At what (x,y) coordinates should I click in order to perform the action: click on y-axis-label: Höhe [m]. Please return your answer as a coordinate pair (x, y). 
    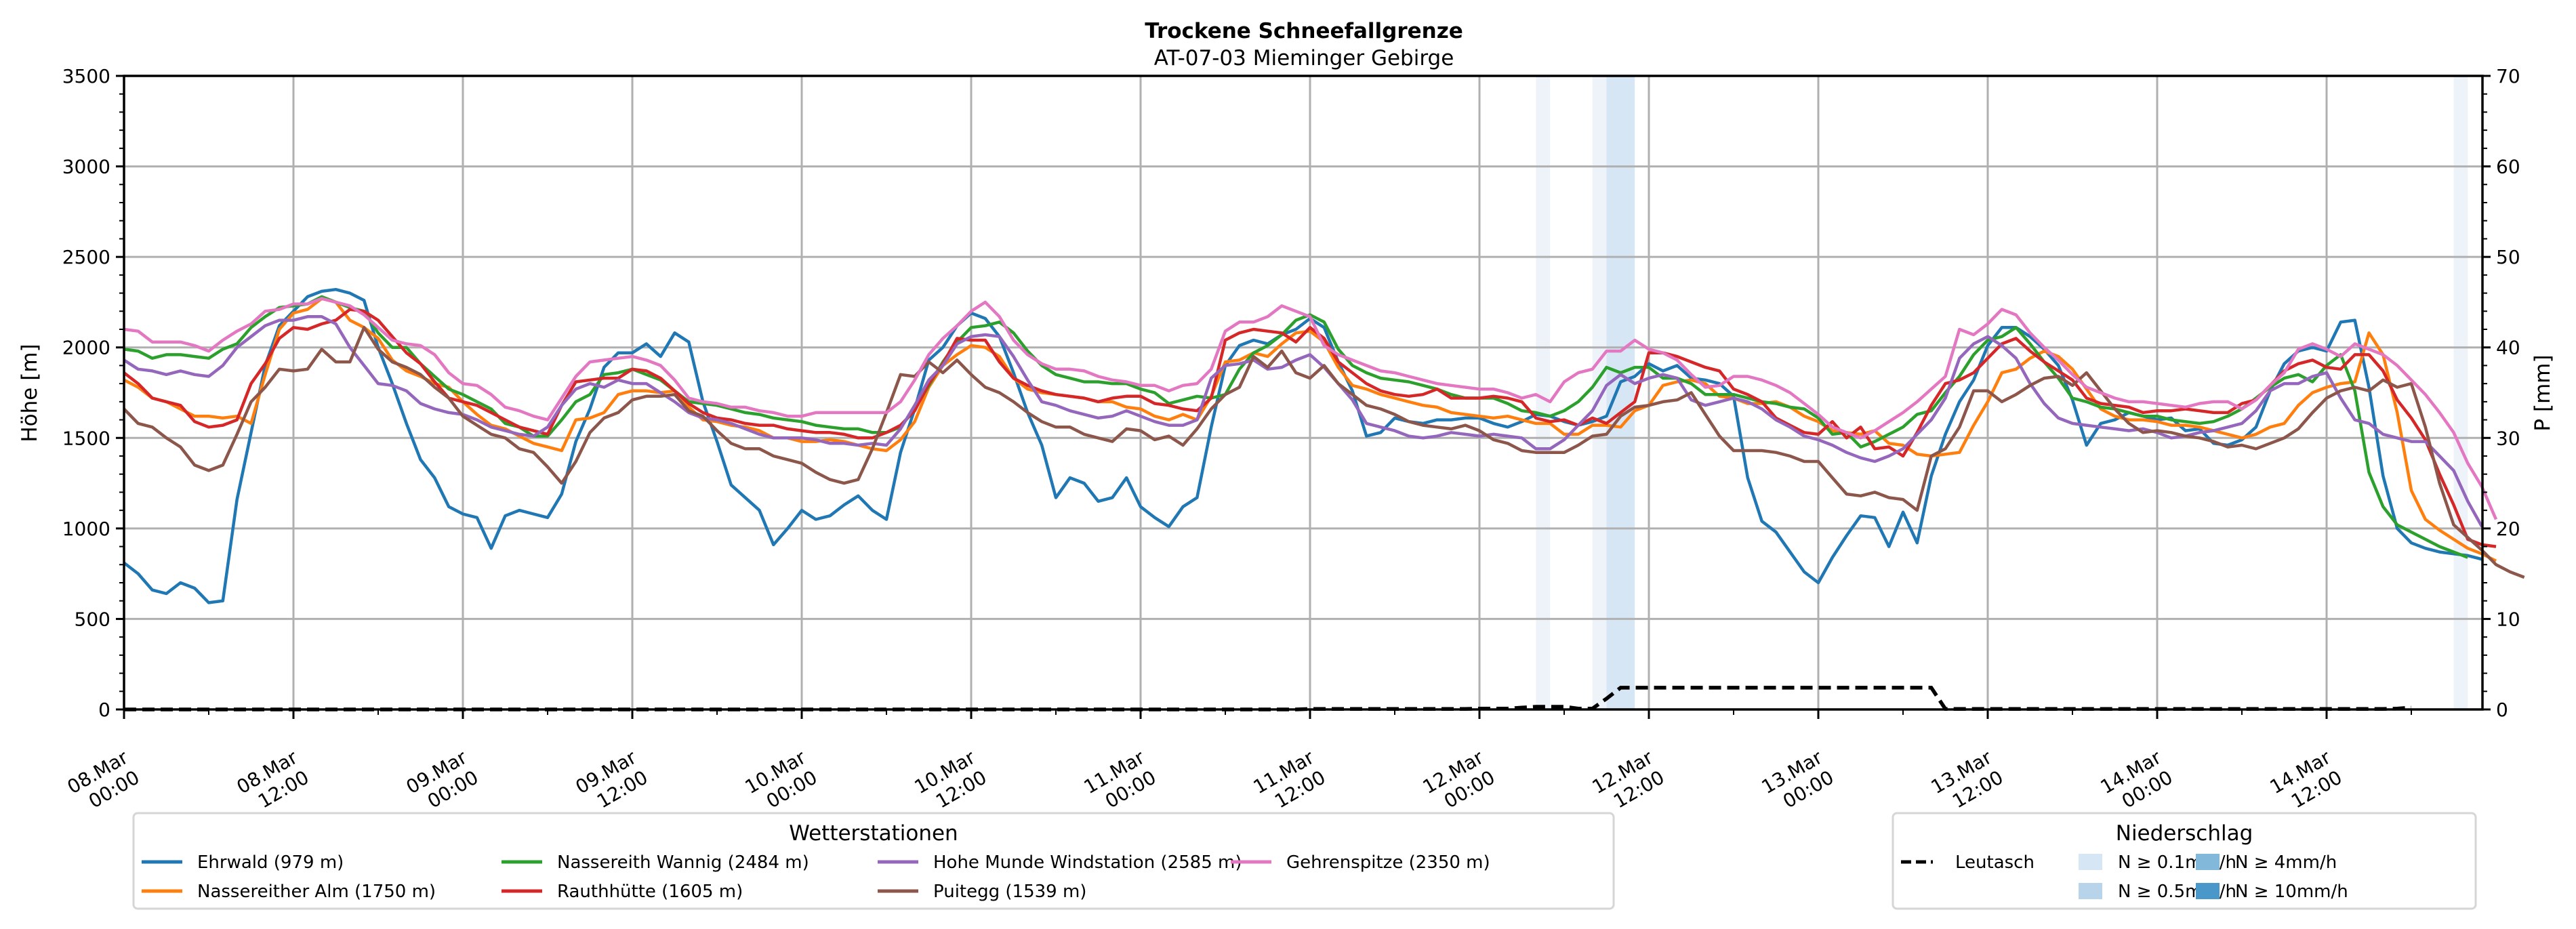
    Looking at the image, I should click on (30, 393).